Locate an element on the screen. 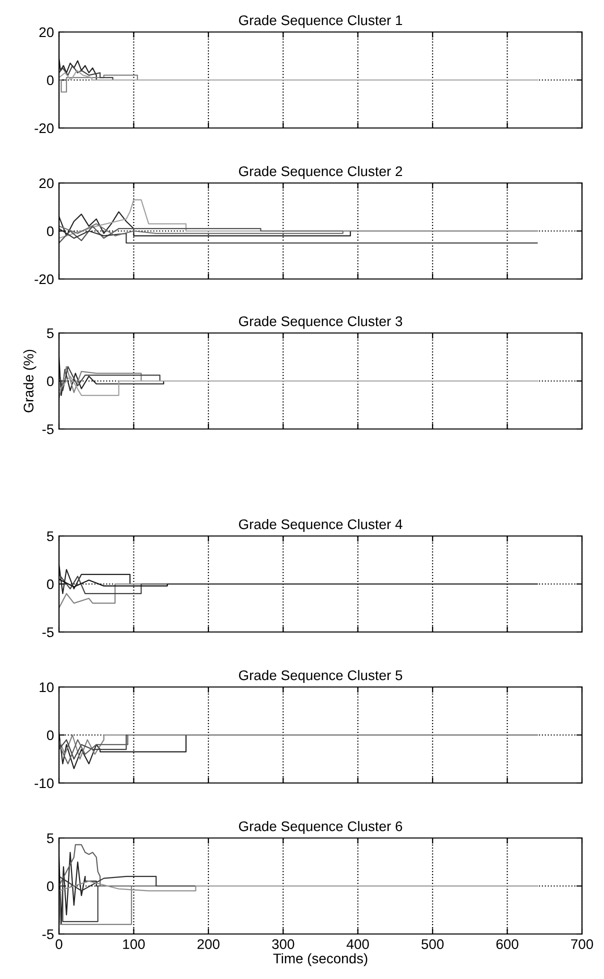  chart-title: Grade Sequence Cluster 3 is located at coordinates (320, 322).